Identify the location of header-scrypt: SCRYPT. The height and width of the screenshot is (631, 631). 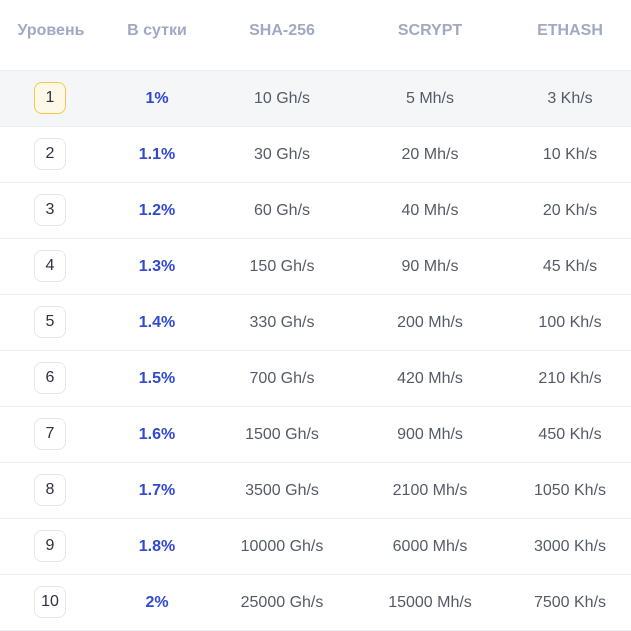
(430, 30).